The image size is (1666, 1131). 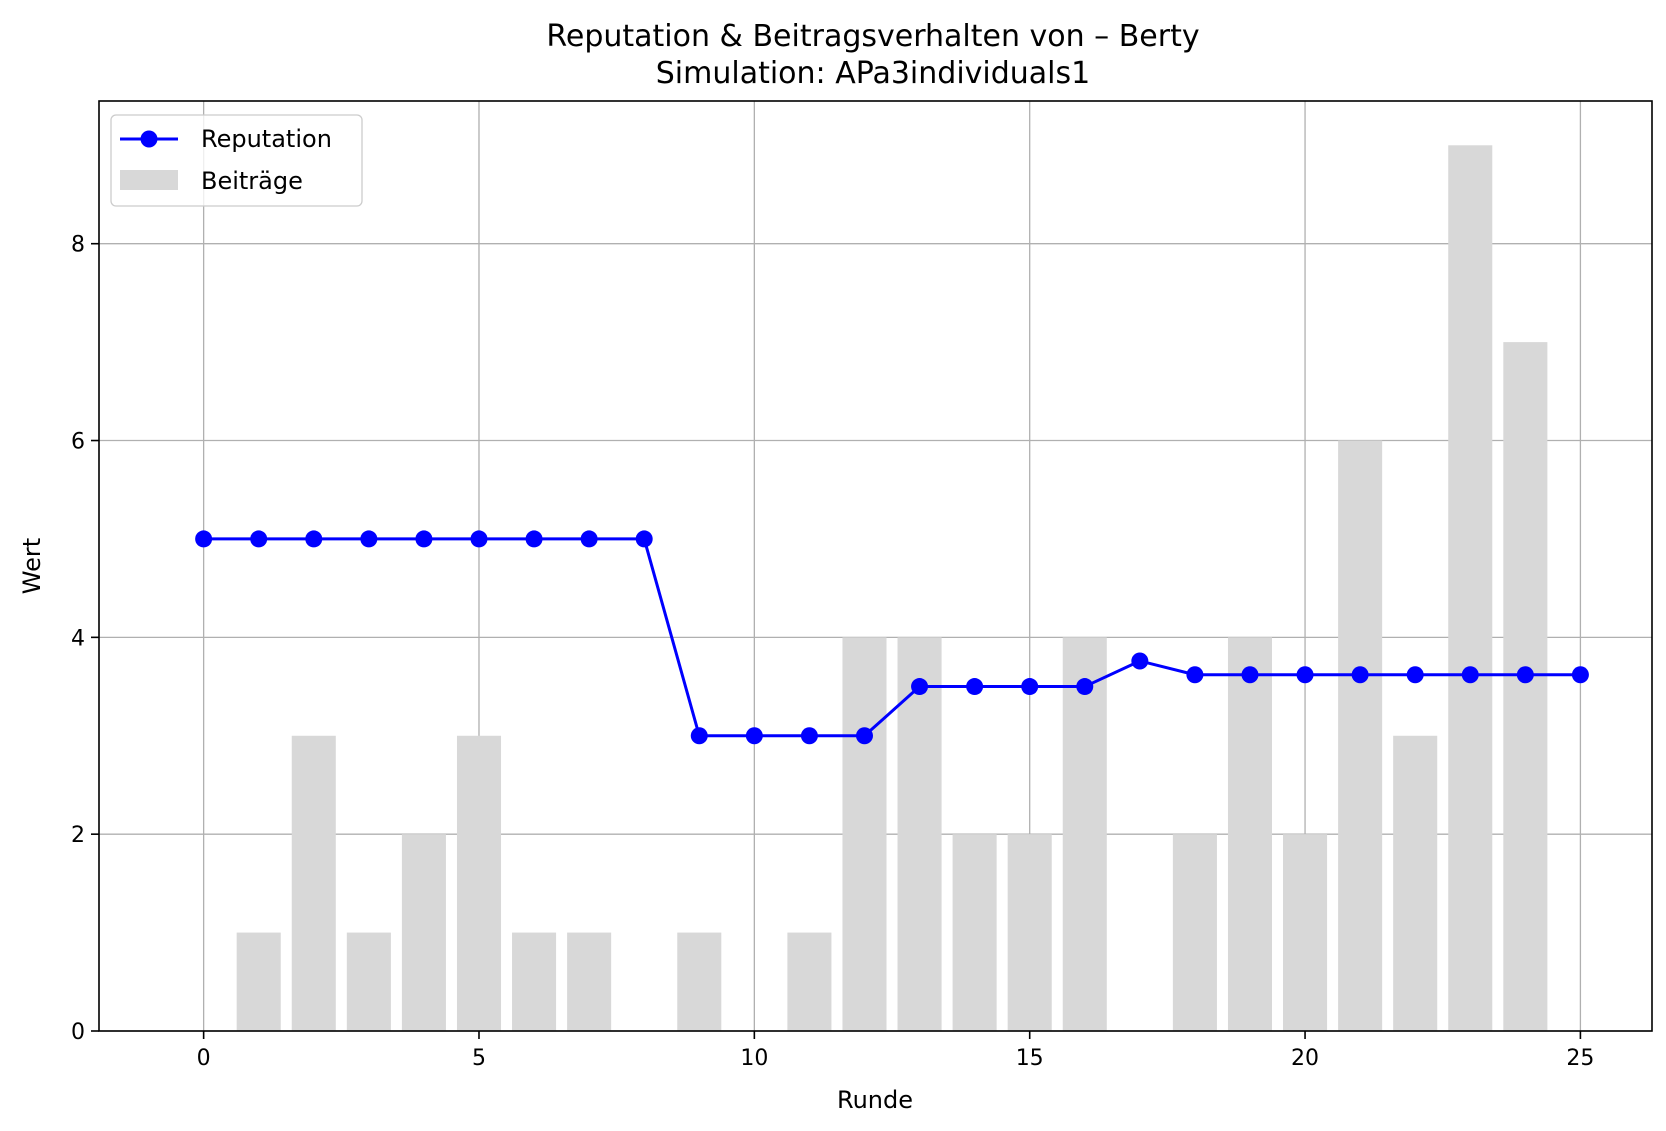 What do you see at coordinates (78, 1032) in the screenshot?
I see `y-tick-label: 0` at bounding box center [78, 1032].